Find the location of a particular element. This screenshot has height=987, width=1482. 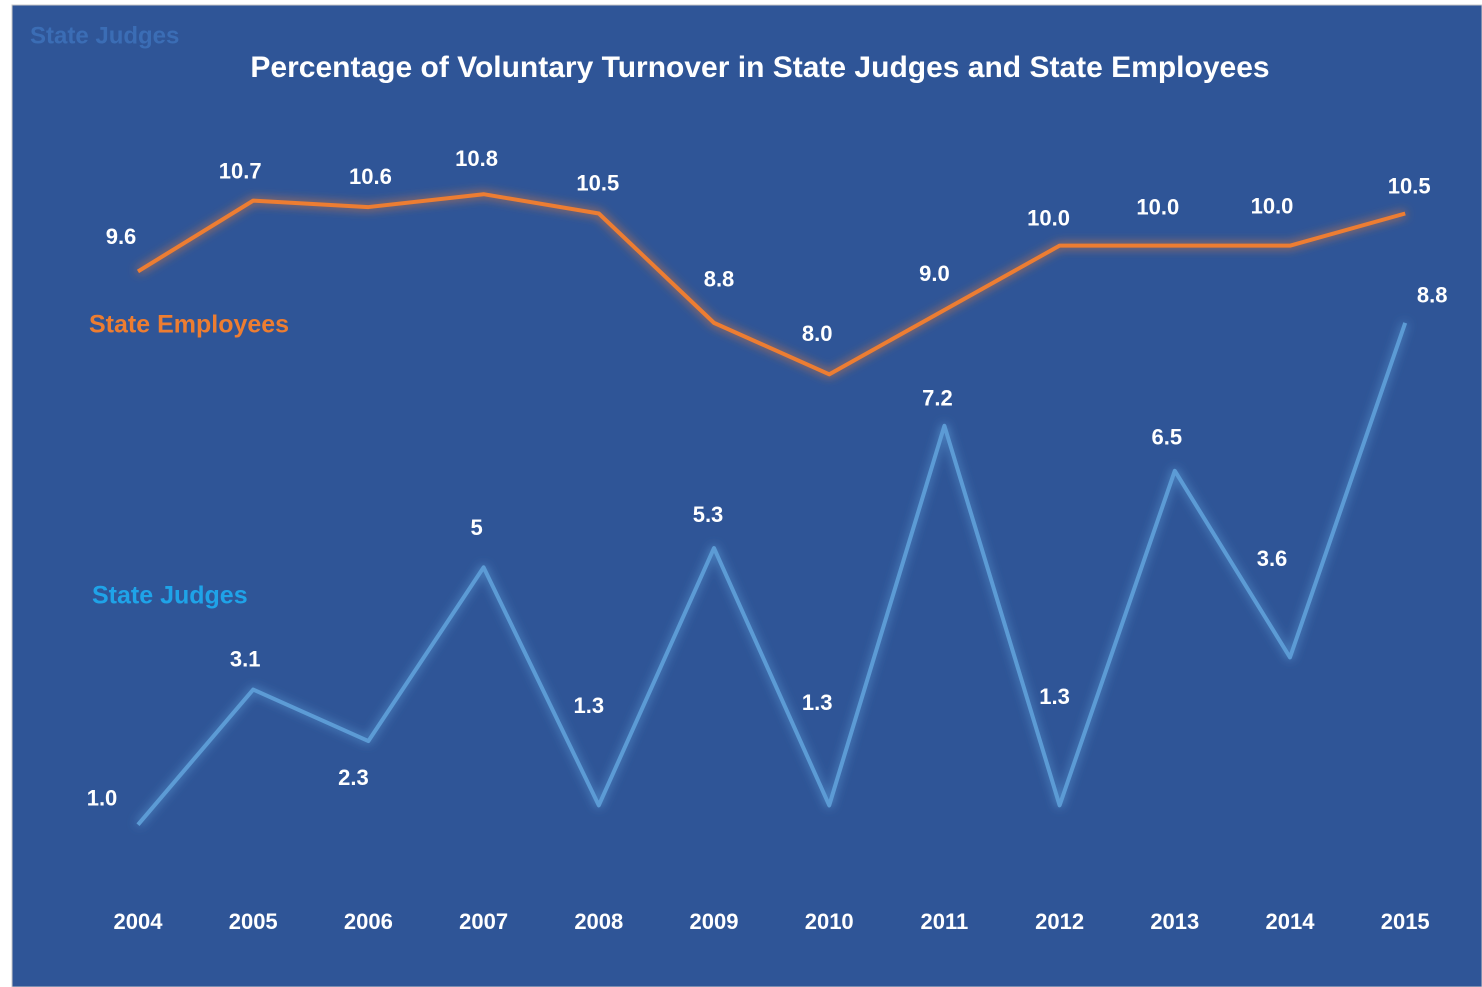

x-tick-label: 2007 is located at coordinates (483, 921).